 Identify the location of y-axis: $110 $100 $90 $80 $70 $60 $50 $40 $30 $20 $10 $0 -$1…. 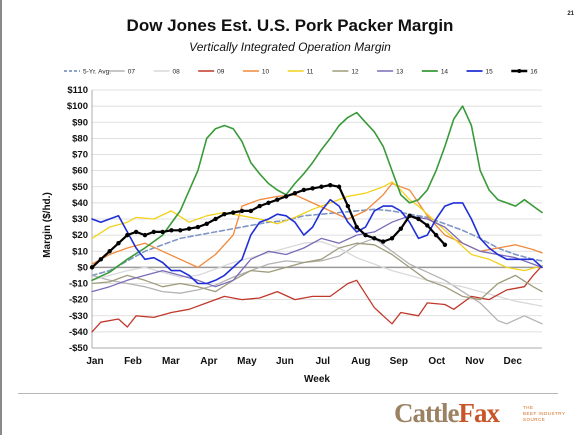
(77, 219).